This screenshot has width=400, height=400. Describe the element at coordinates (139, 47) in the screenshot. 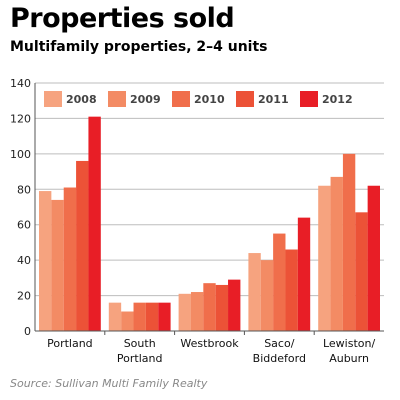

I see `chart-subtitle: Multifamily properties, 2–4 units` at that location.